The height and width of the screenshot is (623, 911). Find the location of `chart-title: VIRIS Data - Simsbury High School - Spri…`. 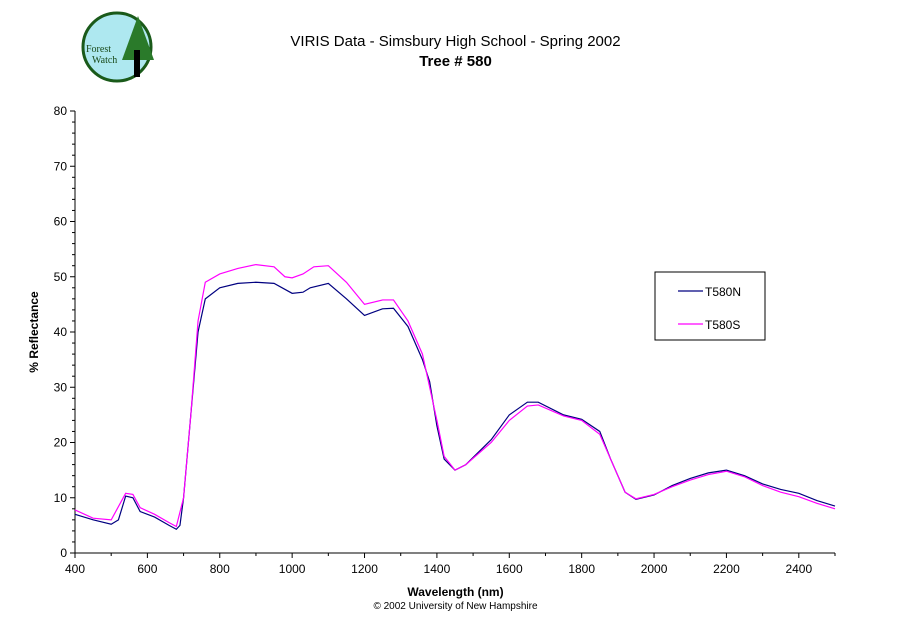

chart-title: VIRIS Data - Simsbury High School - Spri… is located at coordinates (455, 41).